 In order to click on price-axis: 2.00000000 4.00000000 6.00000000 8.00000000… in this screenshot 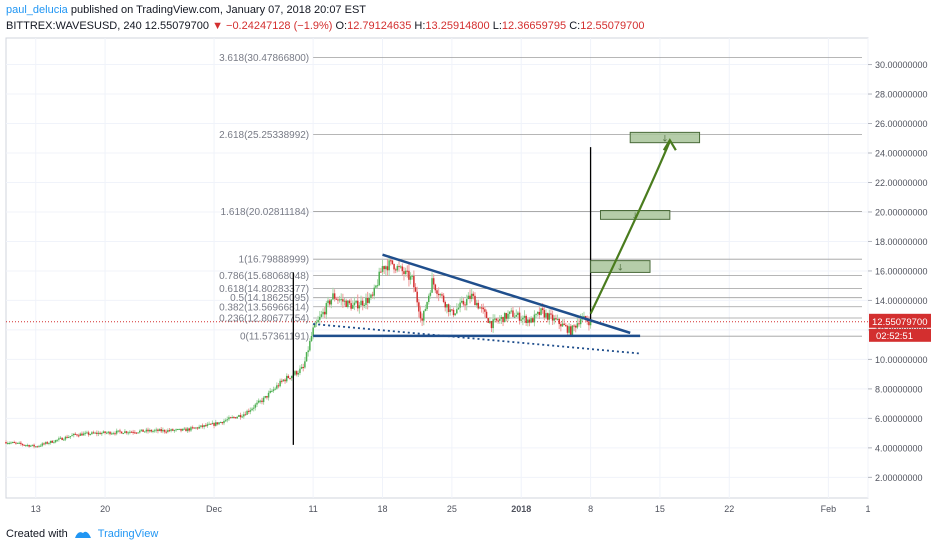, I will do `click(899, 271)`.